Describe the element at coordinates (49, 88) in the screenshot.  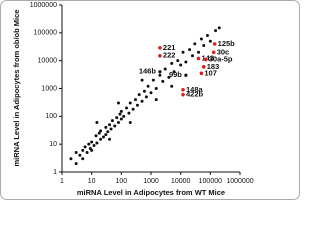
I see `y-tick-label: 1000` at that location.